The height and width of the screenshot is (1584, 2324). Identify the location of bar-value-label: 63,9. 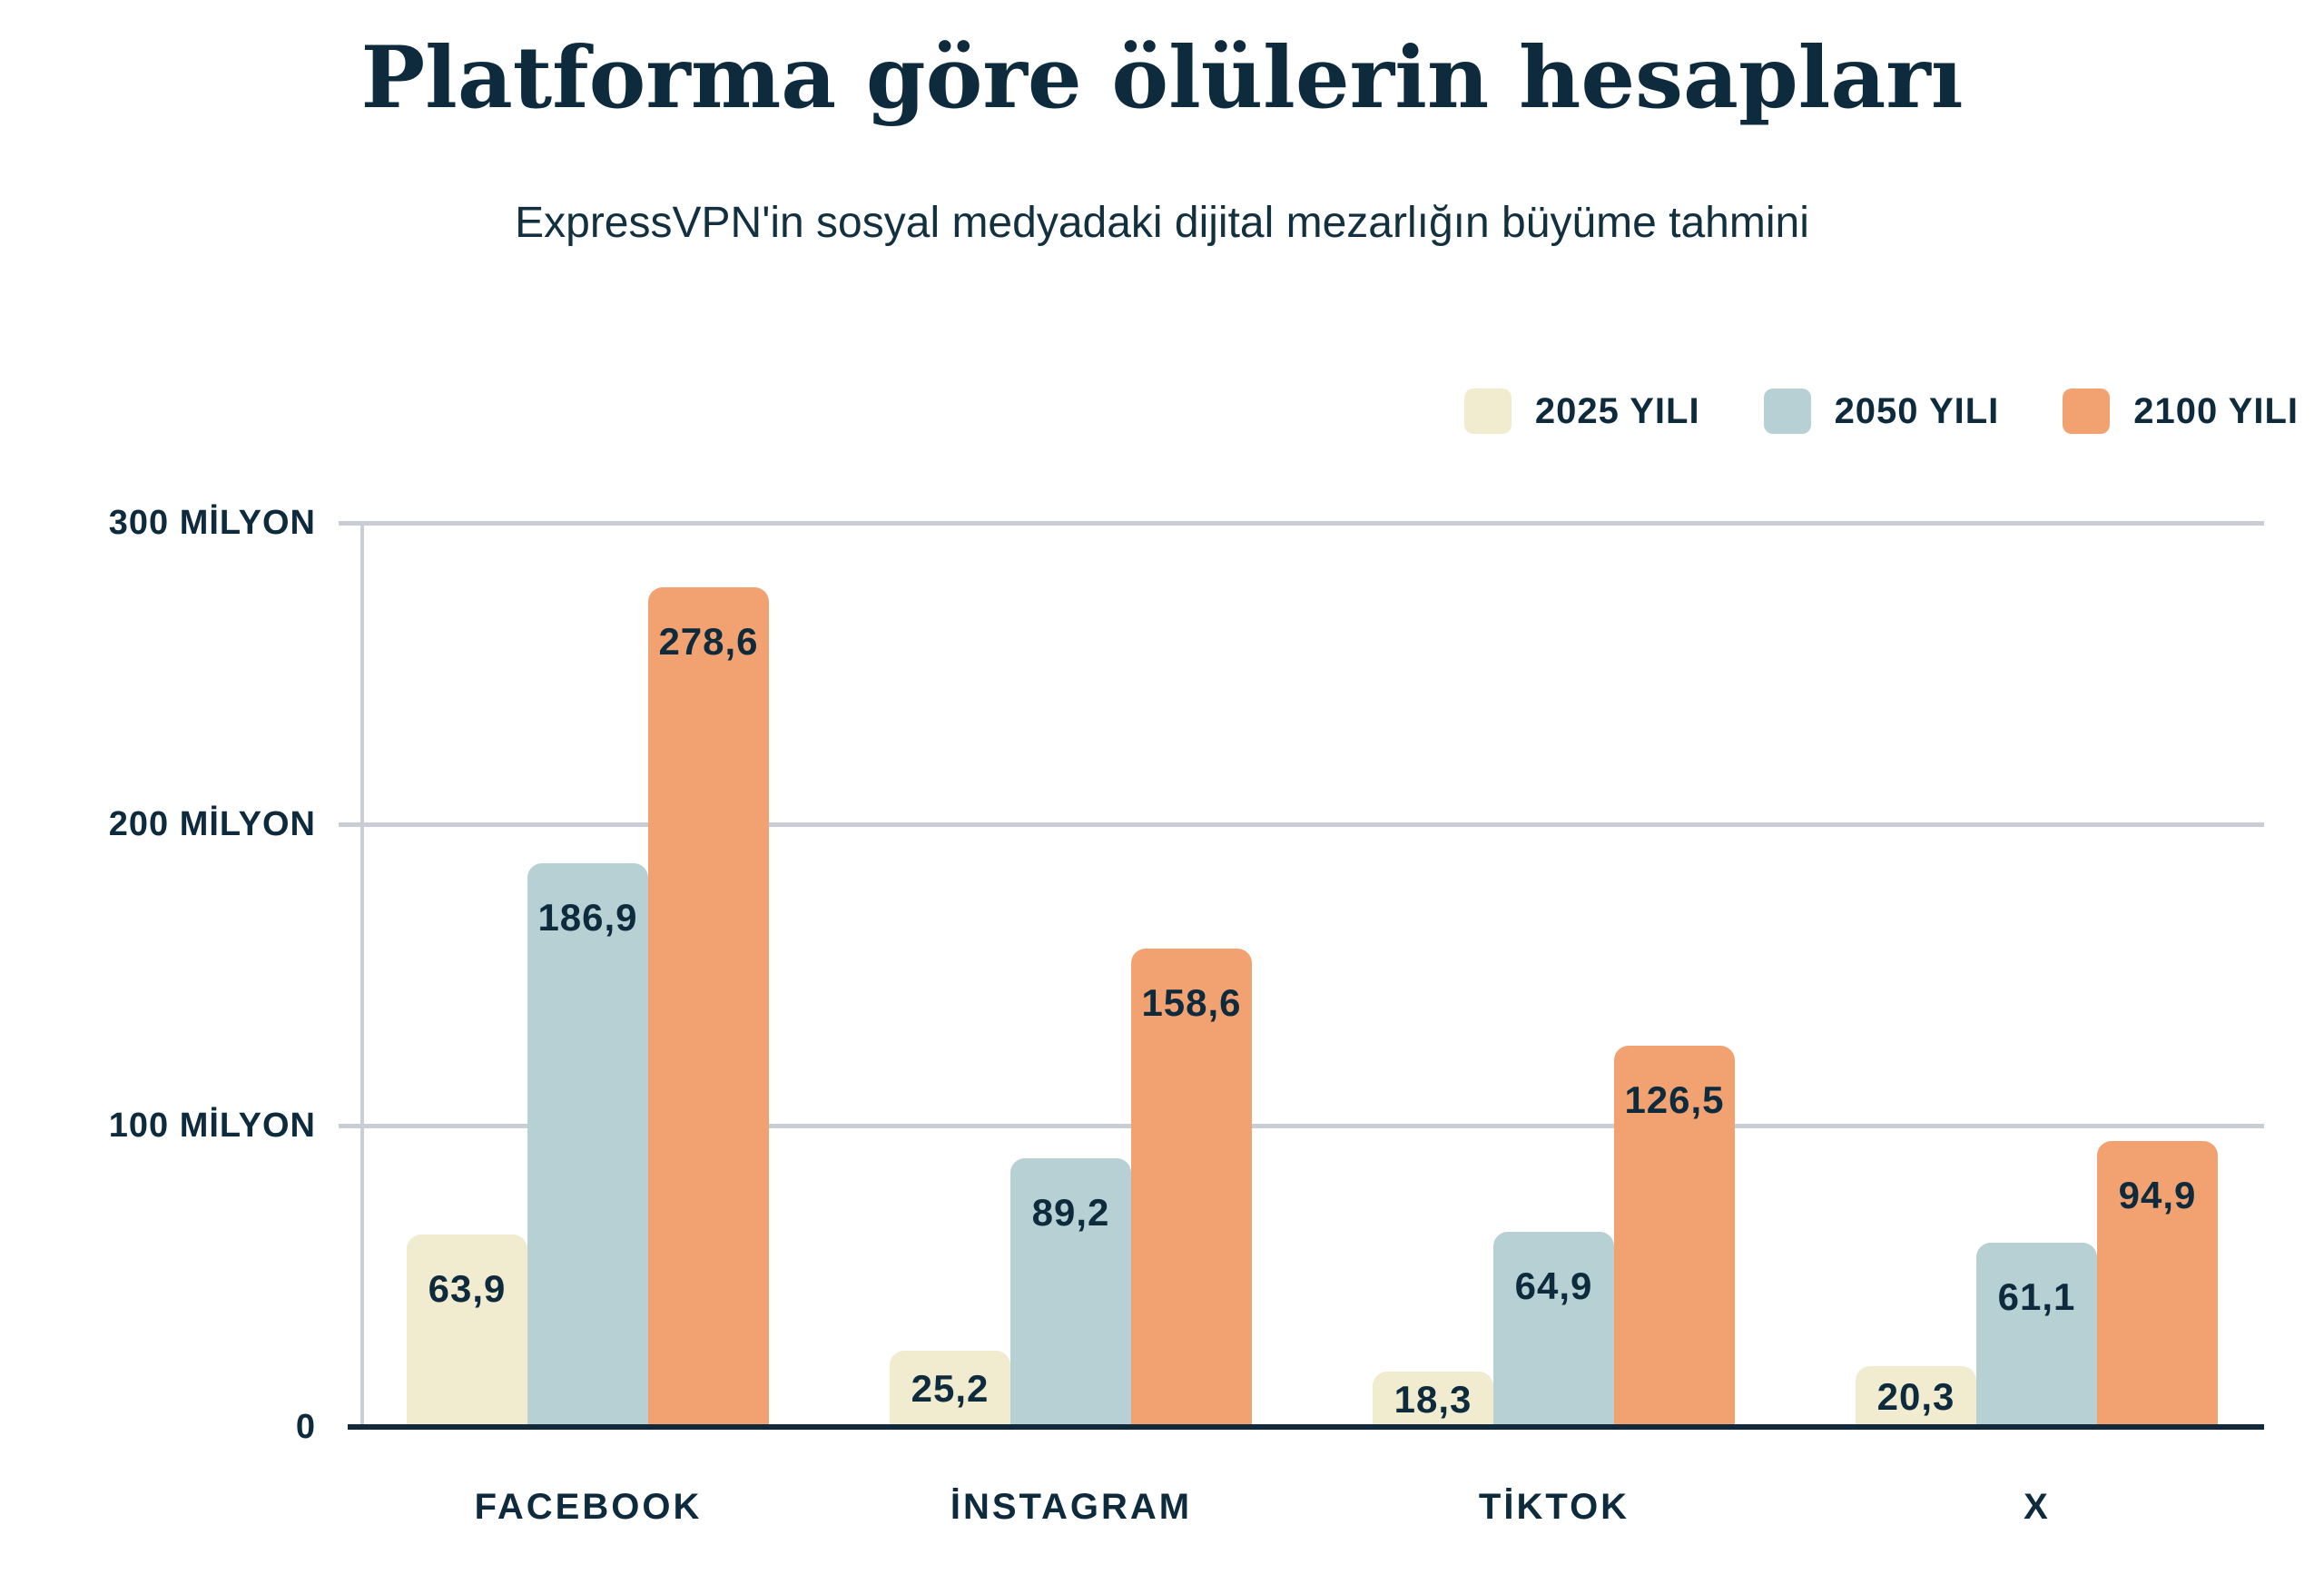
(467, 1288).